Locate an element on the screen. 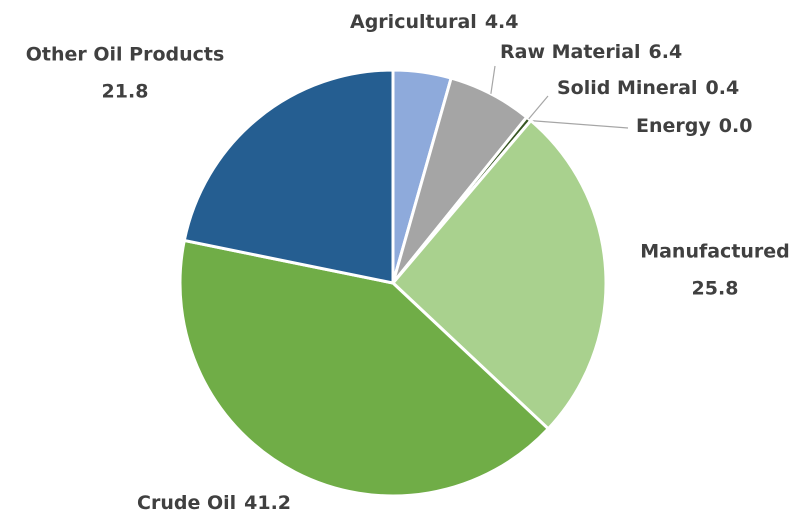 The image size is (801, 521). value-label: 4.4 is located at coordinates (502, 22).